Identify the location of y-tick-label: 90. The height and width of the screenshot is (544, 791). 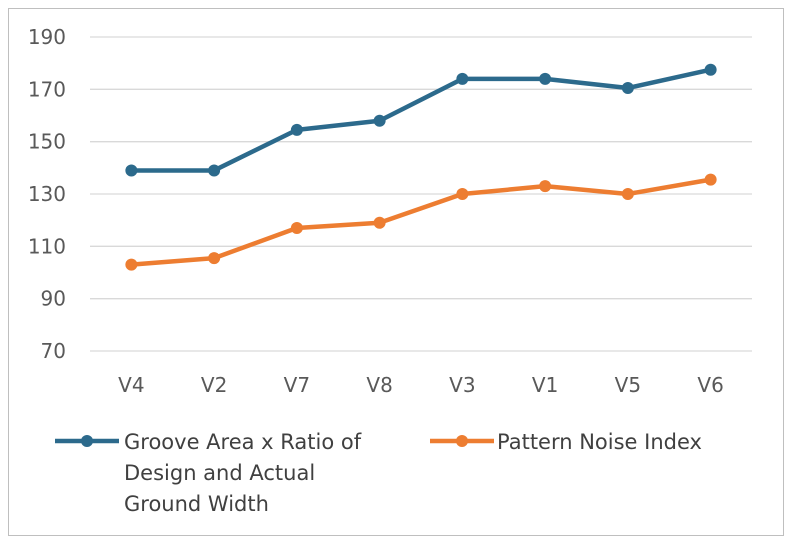
(53, 299).